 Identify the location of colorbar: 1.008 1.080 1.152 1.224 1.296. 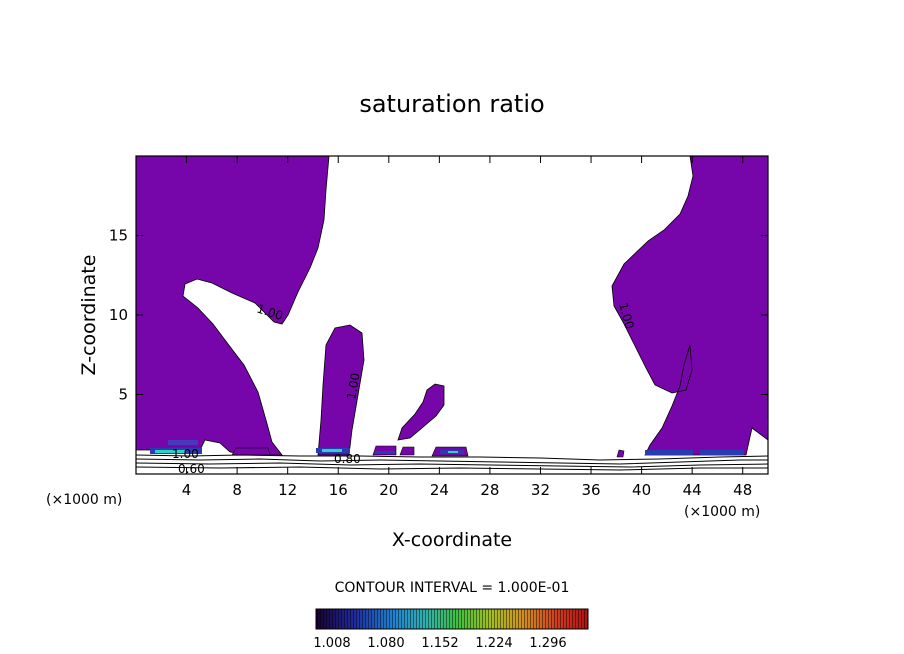
(451, 629).